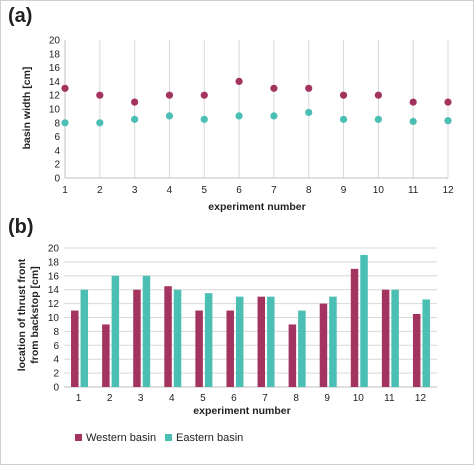  I want to click on panel-b-ylabel-line-2: from backstop [cm], so click(35, 314).